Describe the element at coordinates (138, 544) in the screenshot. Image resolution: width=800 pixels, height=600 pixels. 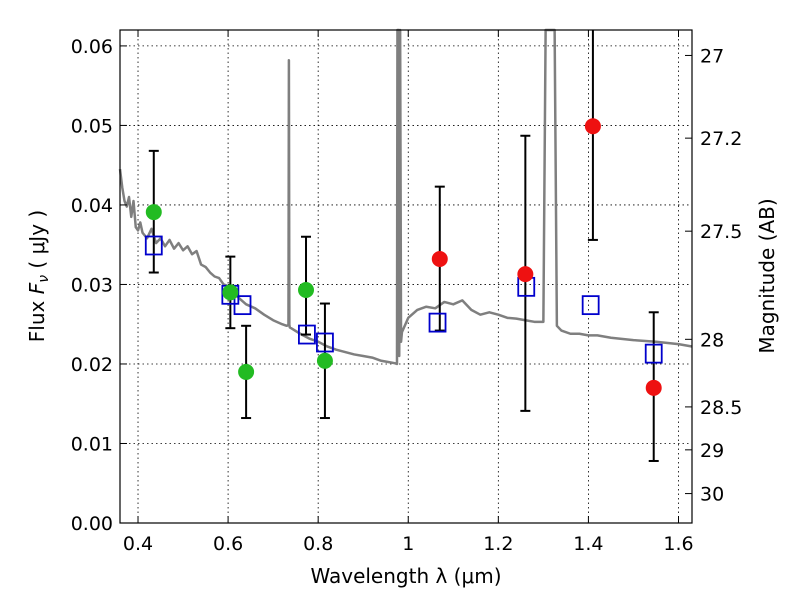
I see `x-tick-label: 0.4` at that location.